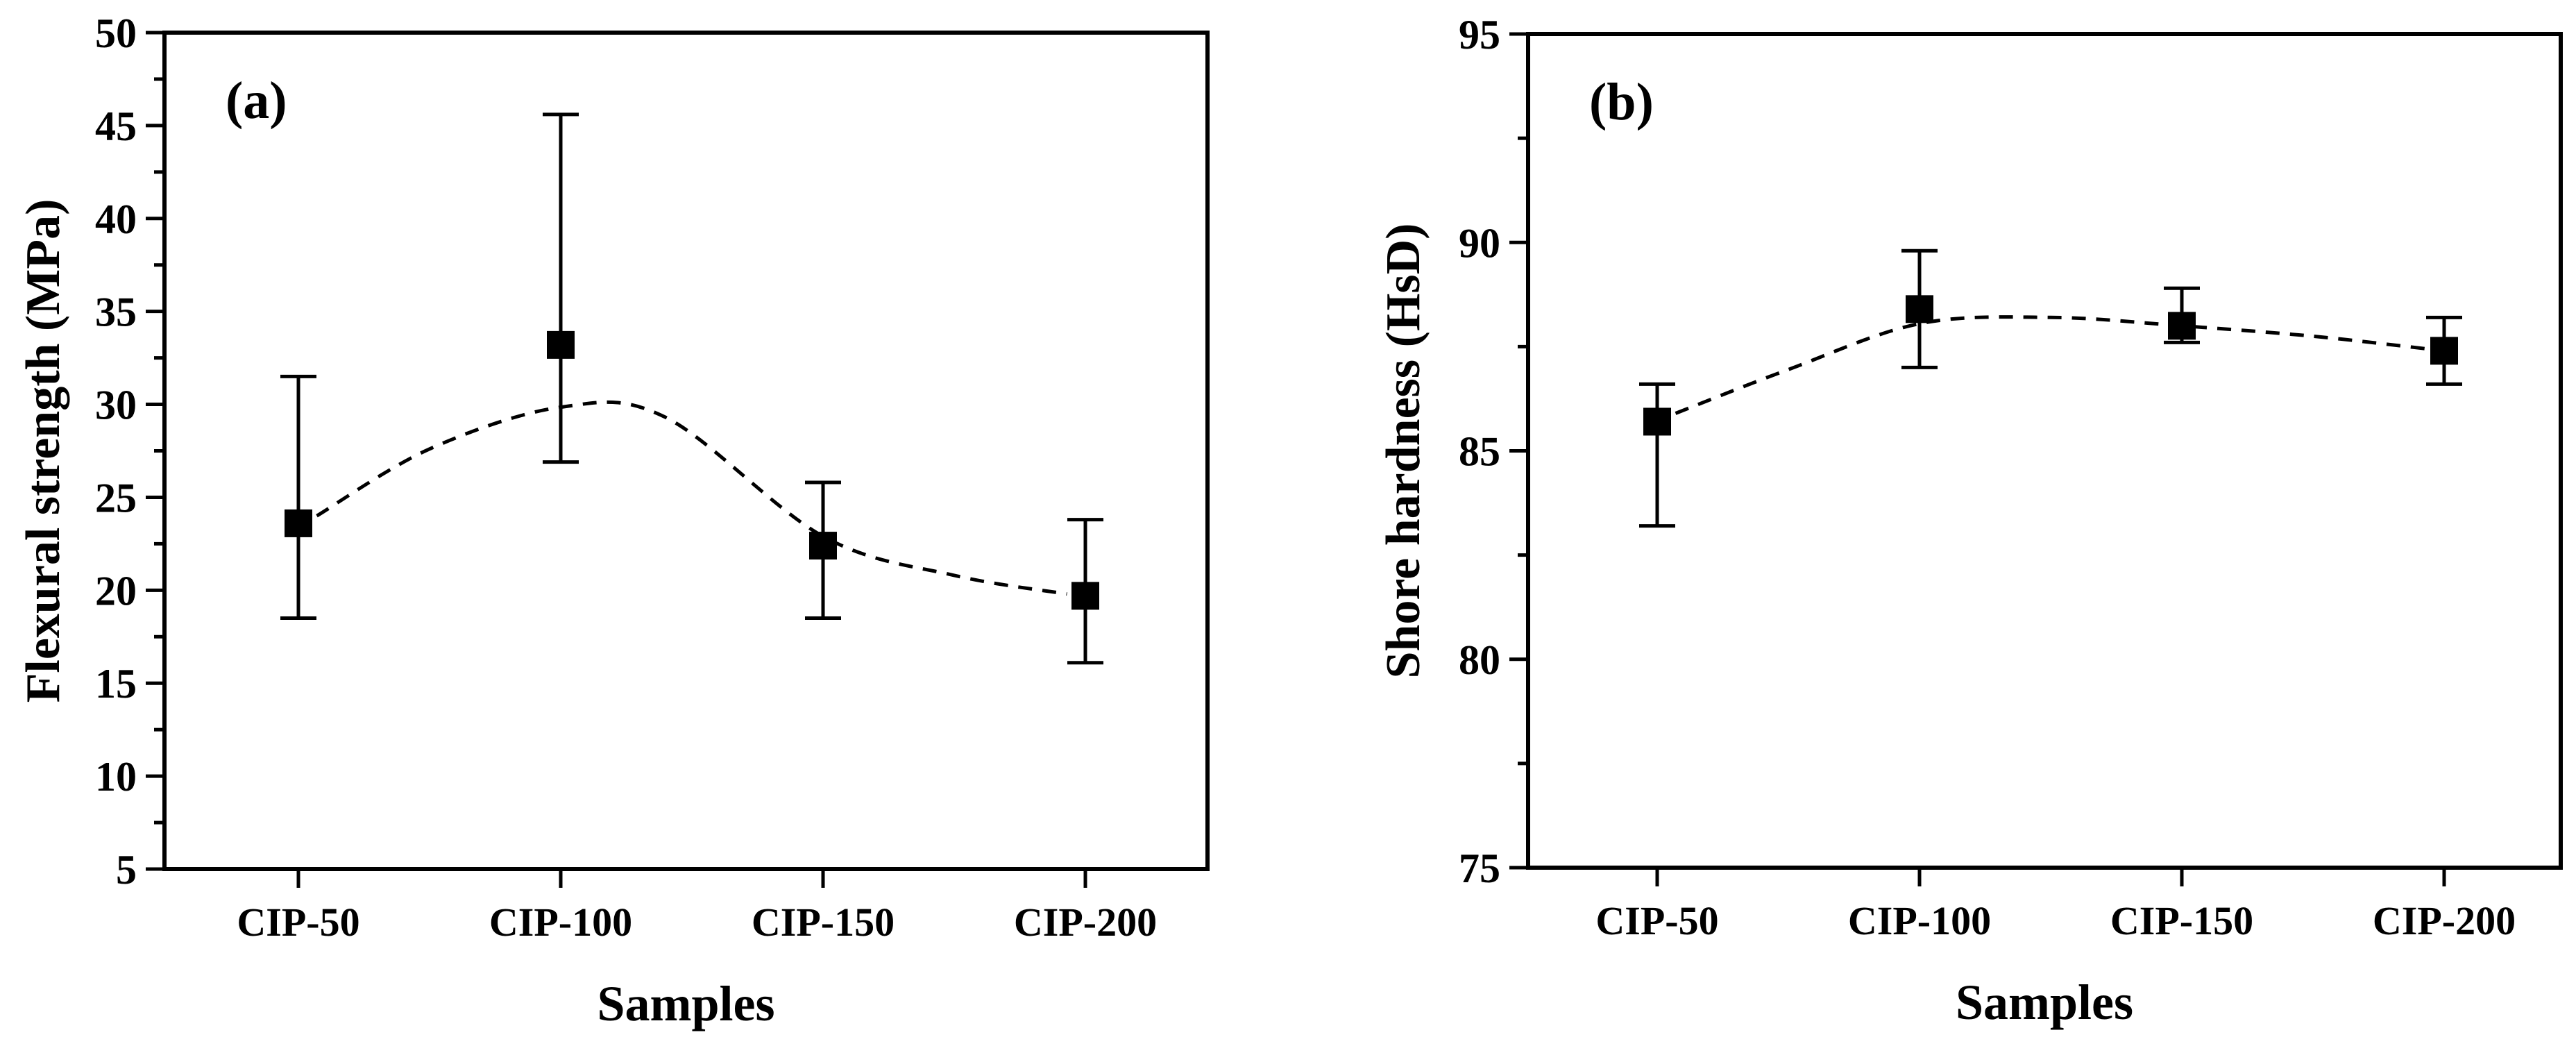  I want to click on y-axis-tick-label: 10, so click(116, 777).